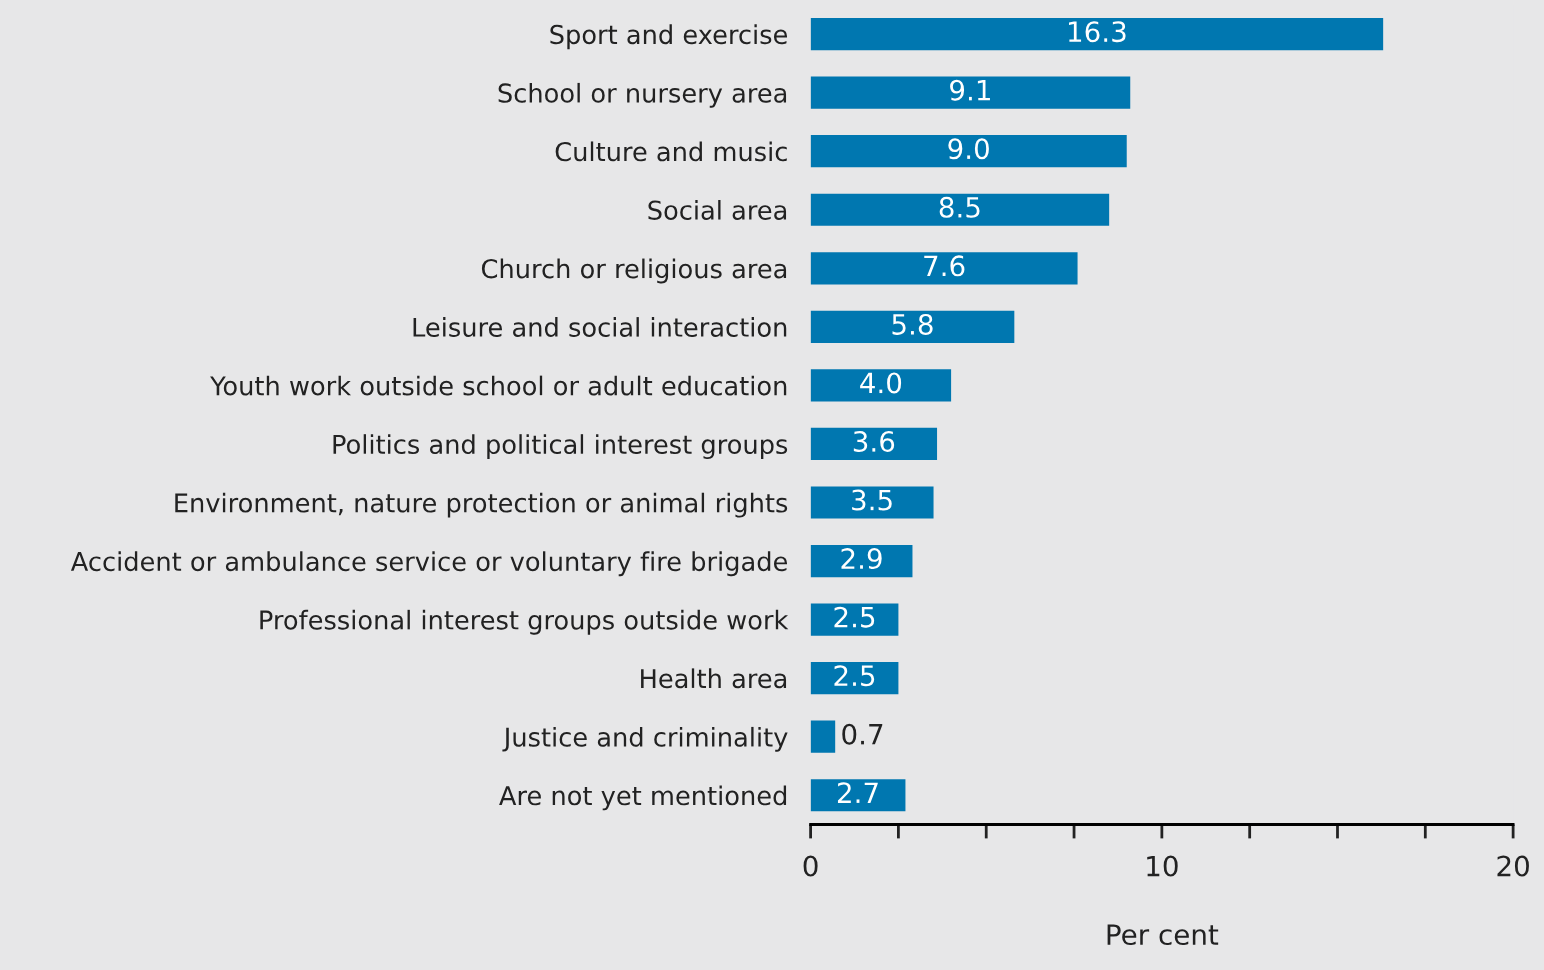 This screenshot has height=970, width=1544. I want to click on data-label: 16.3, so click(1097, 32).